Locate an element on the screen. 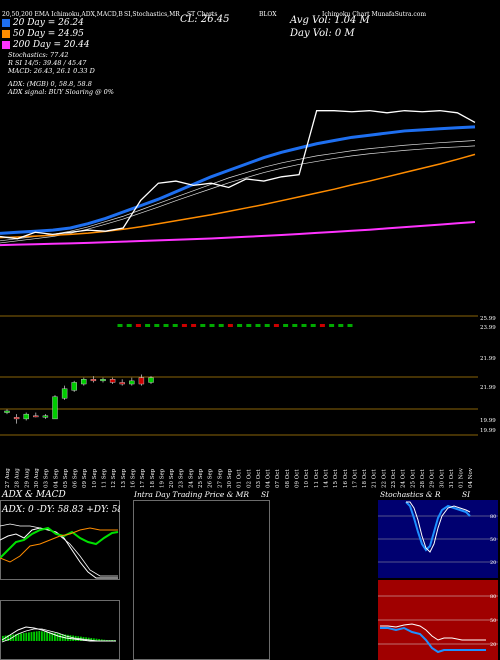  stoch-white-line is located at coordinates (438, 527).